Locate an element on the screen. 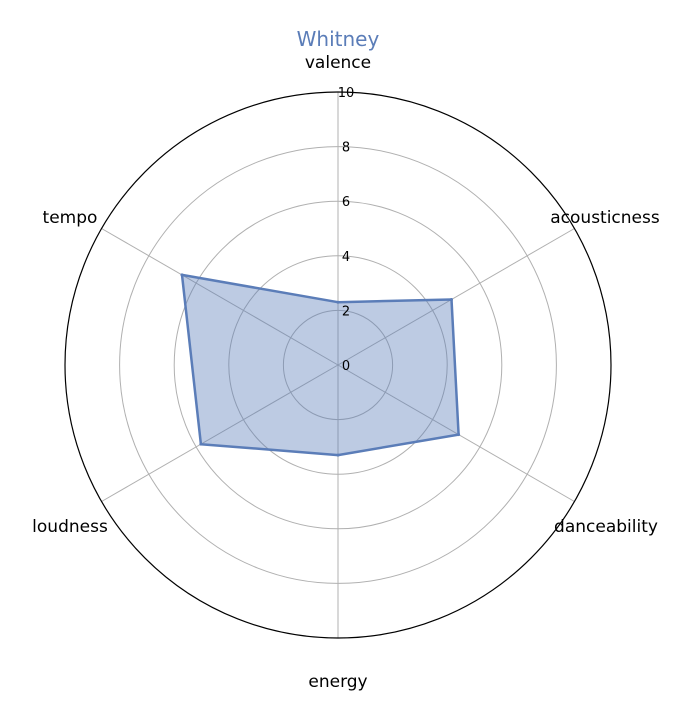  radial-tick-label: 2 is located at coordinates (346, 311).